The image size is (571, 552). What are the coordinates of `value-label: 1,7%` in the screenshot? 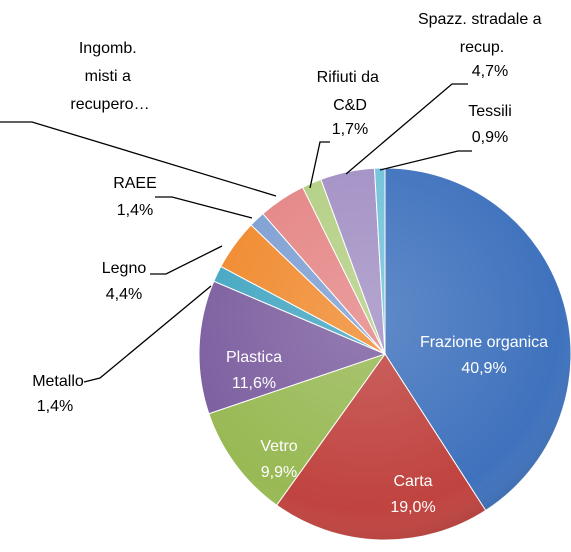 It's located at (350, 129).